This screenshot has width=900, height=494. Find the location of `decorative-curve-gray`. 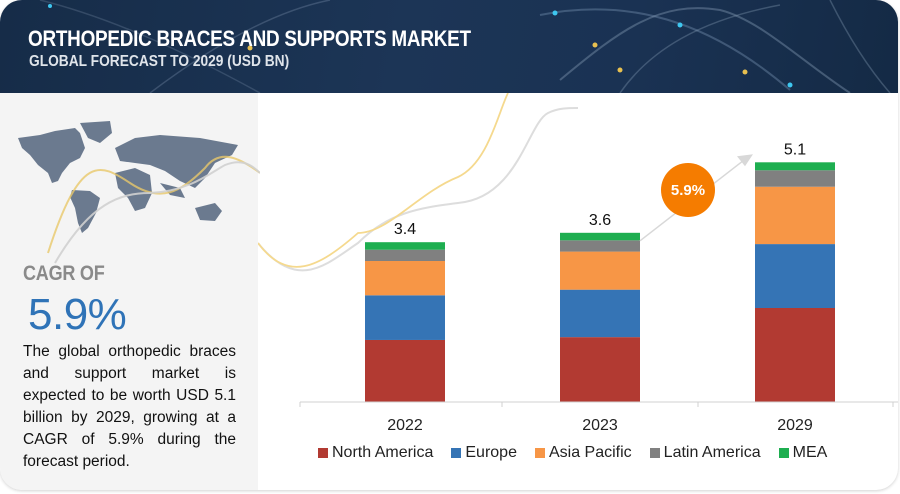

decorative-curve-gray is located at coordinates (418, 189).